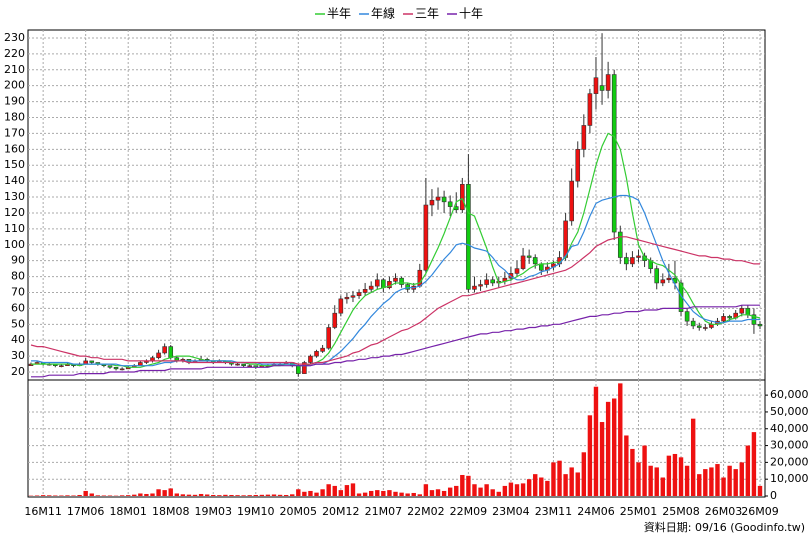 The image size is (808, 540). Describe the element at coordinates (14, 196) in the screenshot. I see `y-tick-label: 130` at that location.